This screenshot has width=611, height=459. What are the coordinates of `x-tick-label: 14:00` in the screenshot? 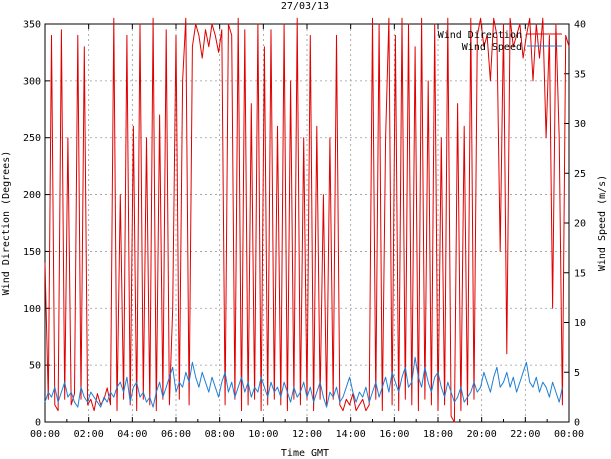 It's located at (351, 434).